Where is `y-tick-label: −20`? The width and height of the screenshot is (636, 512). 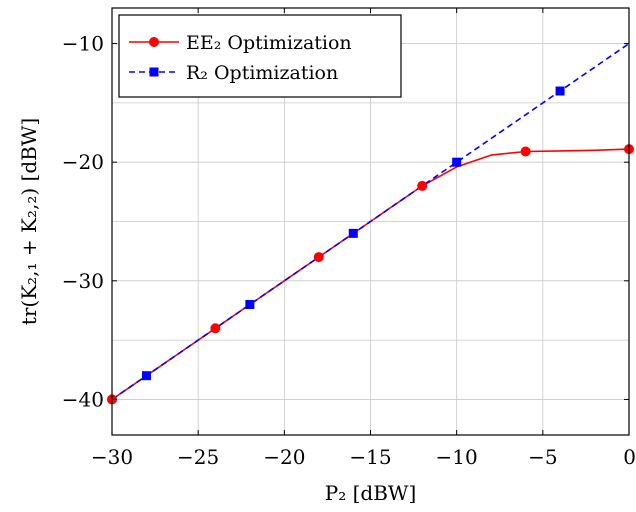 y-tick-label: −20 is located at coordinates (83, 162).